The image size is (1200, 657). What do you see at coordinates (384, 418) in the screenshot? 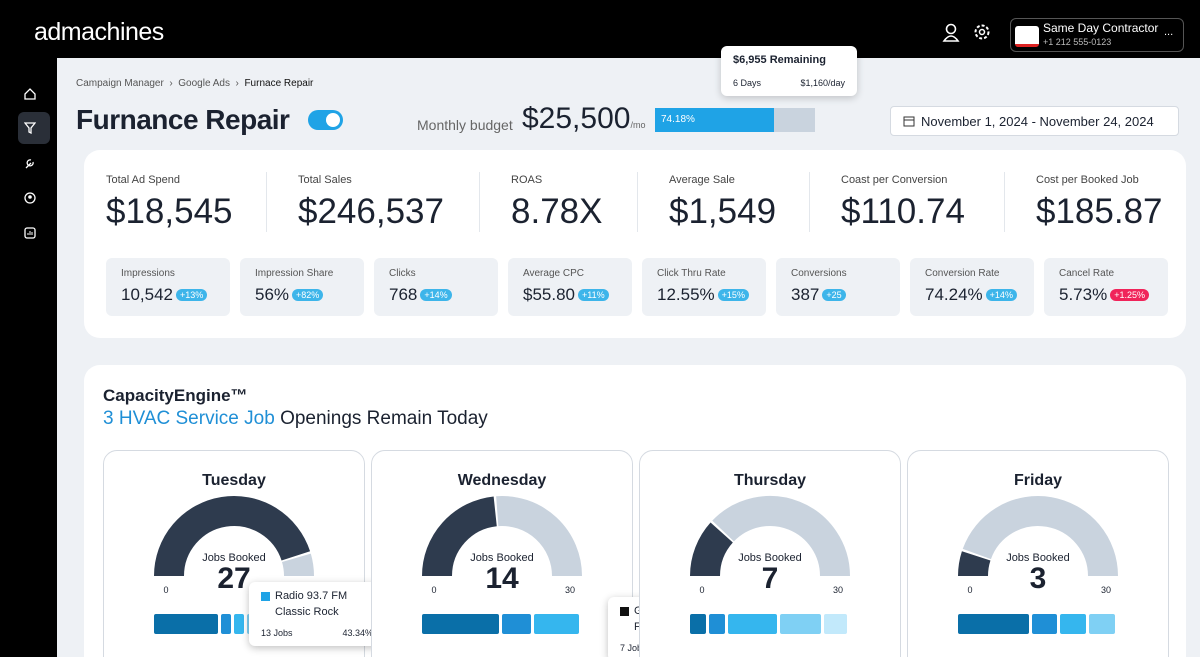
I see `capacity-rest: Openings Remain Today` at bounding box center [384, 418].